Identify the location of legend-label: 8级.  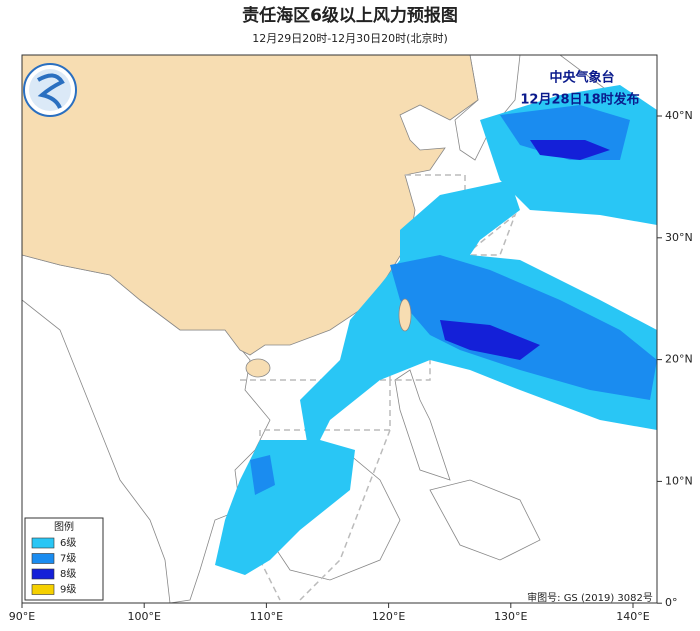
(68, 574).